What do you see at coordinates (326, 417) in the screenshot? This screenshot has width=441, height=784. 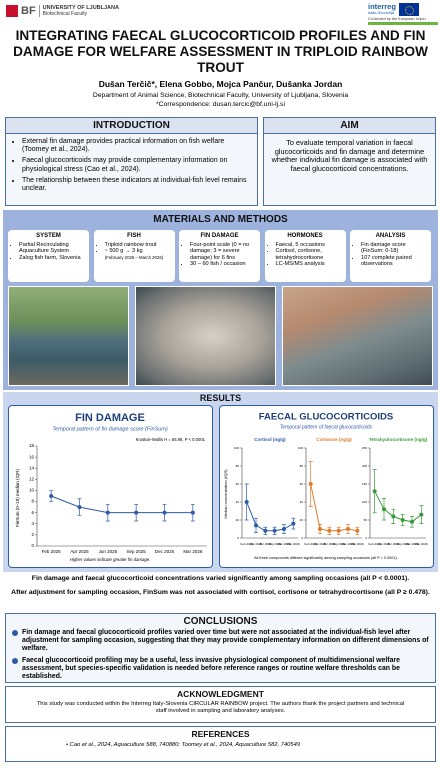 I see `chart-title: FAECAL GLUCOCORTICOIDS` at bounding box center [326, 417].